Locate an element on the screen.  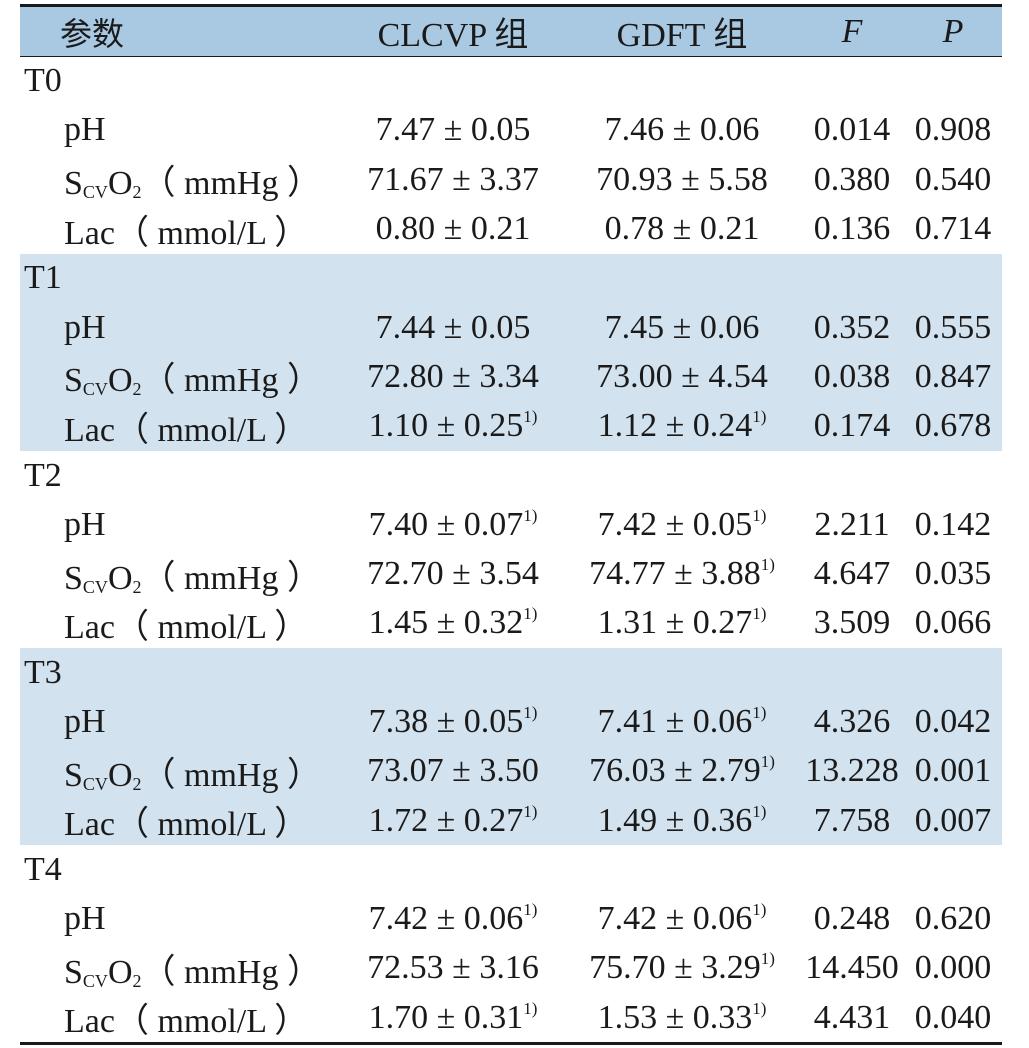
group-row: T0 is located at coordinates (511, 81).